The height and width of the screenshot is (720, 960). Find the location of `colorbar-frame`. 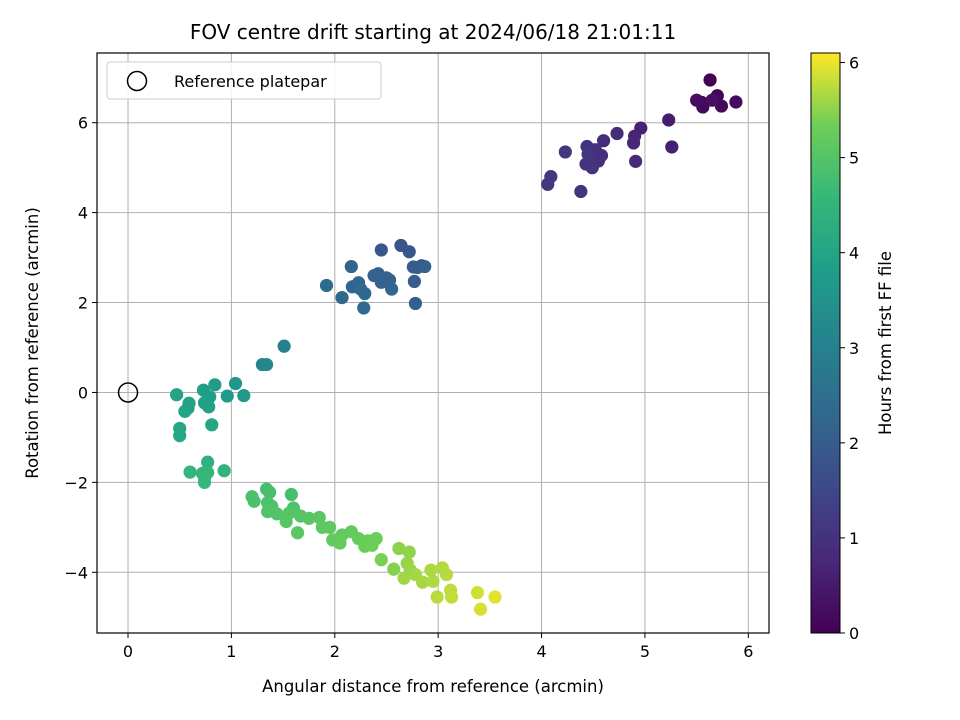

colorbar-frame is located at coordinates (825, 343).